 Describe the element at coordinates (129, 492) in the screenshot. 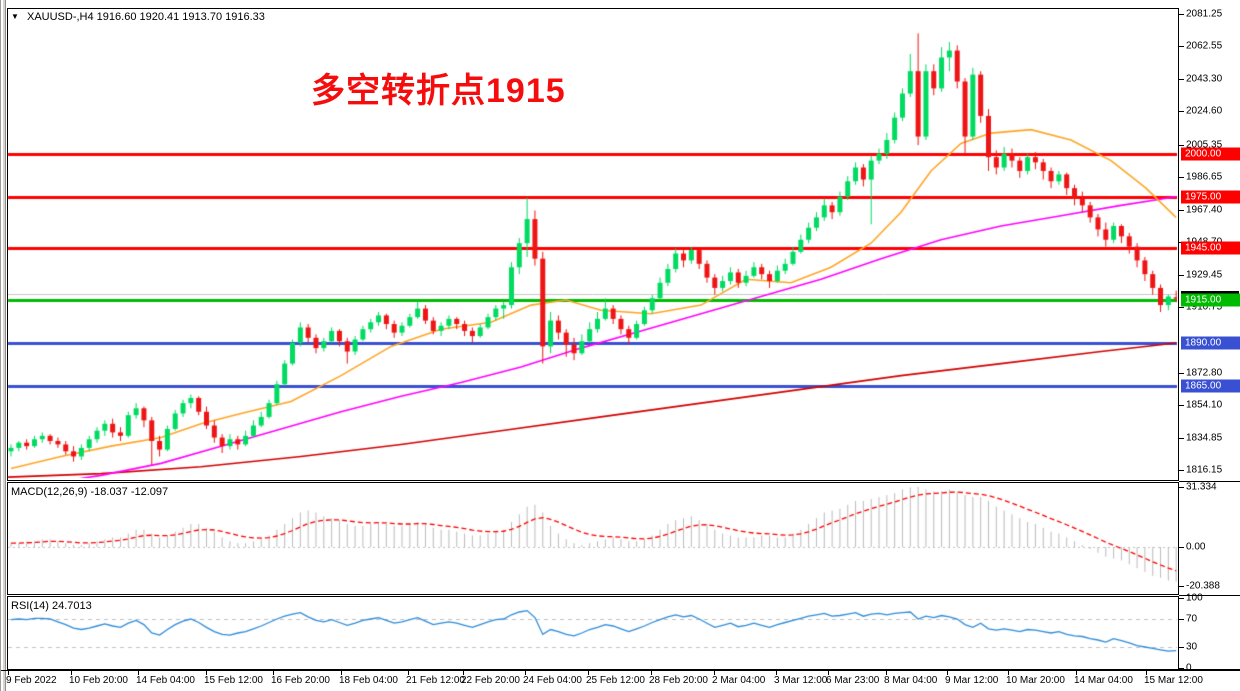

I see `macd-values: -18.037 -12.097` at that location.